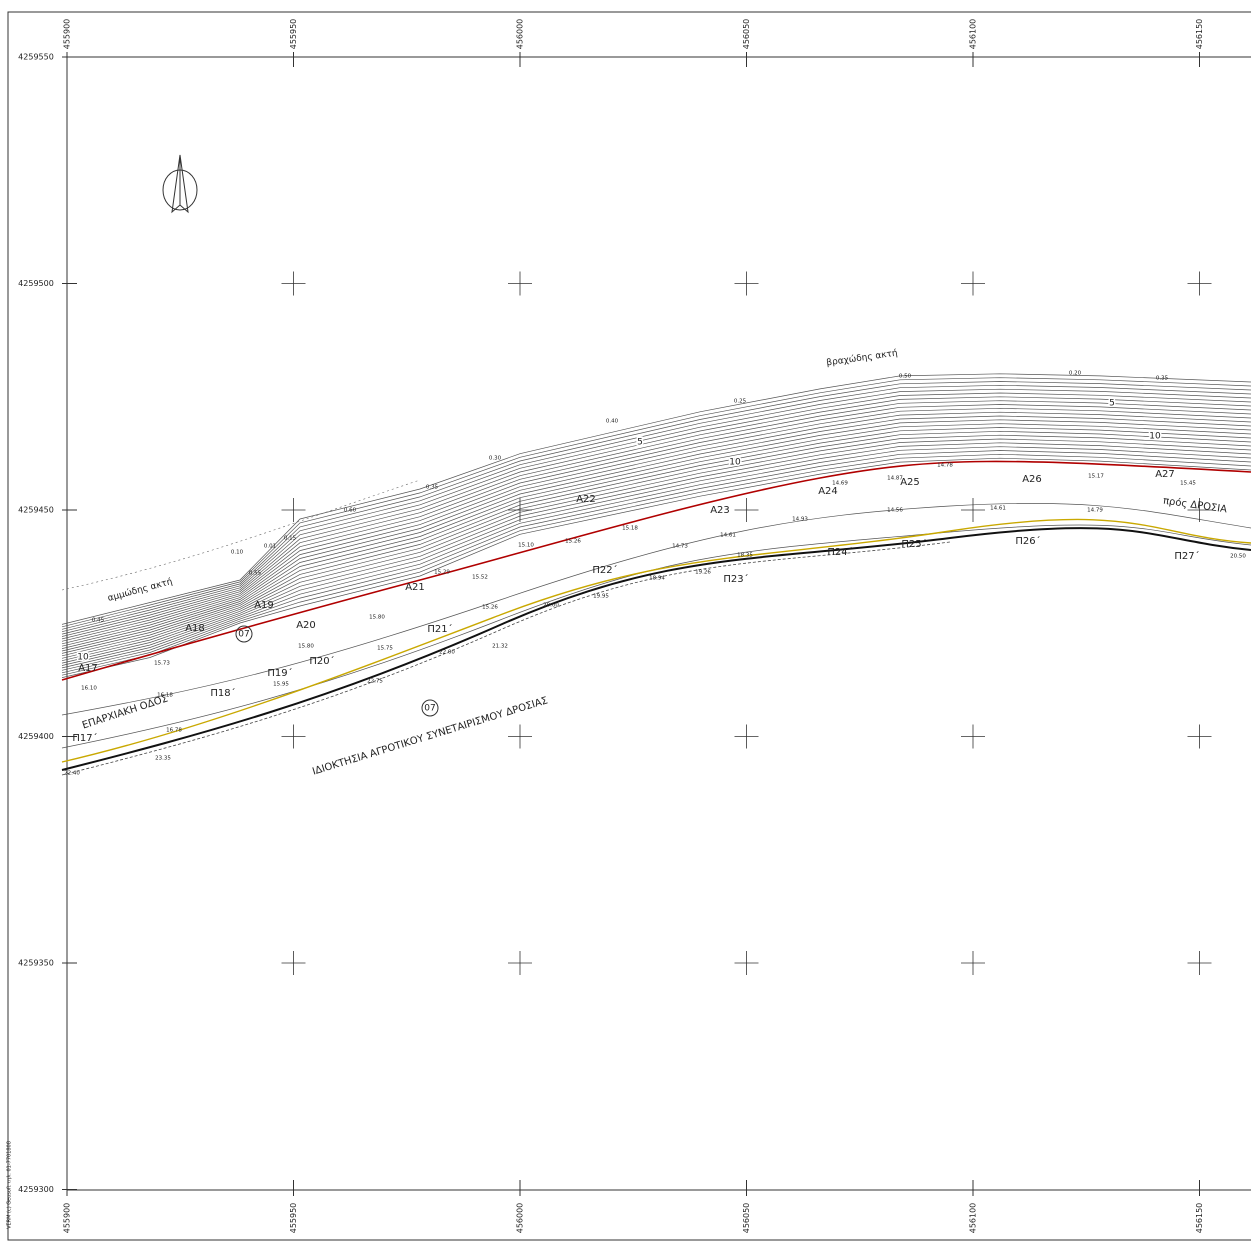 The image size is (1251, 1249). What do you see at coordinates (67, 34) in the screenshot?
I see `easting-label: 455900` at bounding box center [67, 34].